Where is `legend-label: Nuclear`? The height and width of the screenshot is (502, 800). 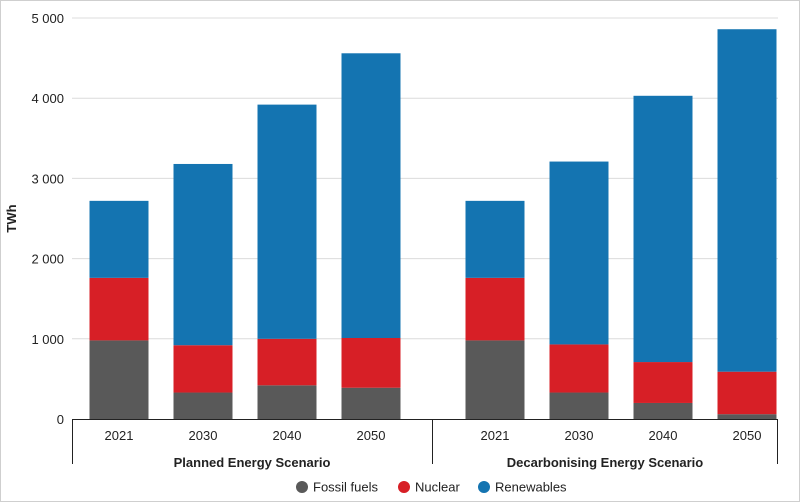
legend-label: Nuclear is located at coordinates (437, 487).